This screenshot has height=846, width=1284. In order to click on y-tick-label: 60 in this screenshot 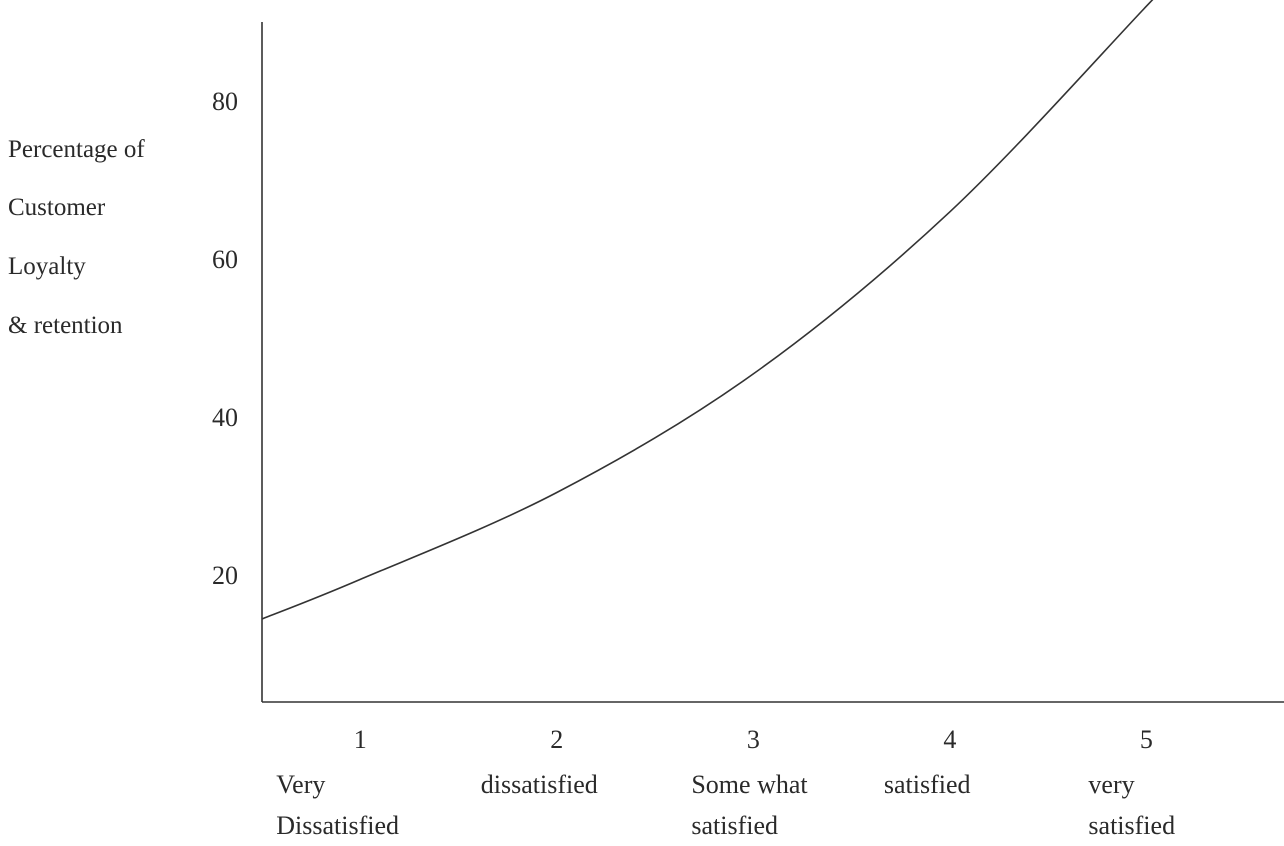, I will do `click(225, 260)`.